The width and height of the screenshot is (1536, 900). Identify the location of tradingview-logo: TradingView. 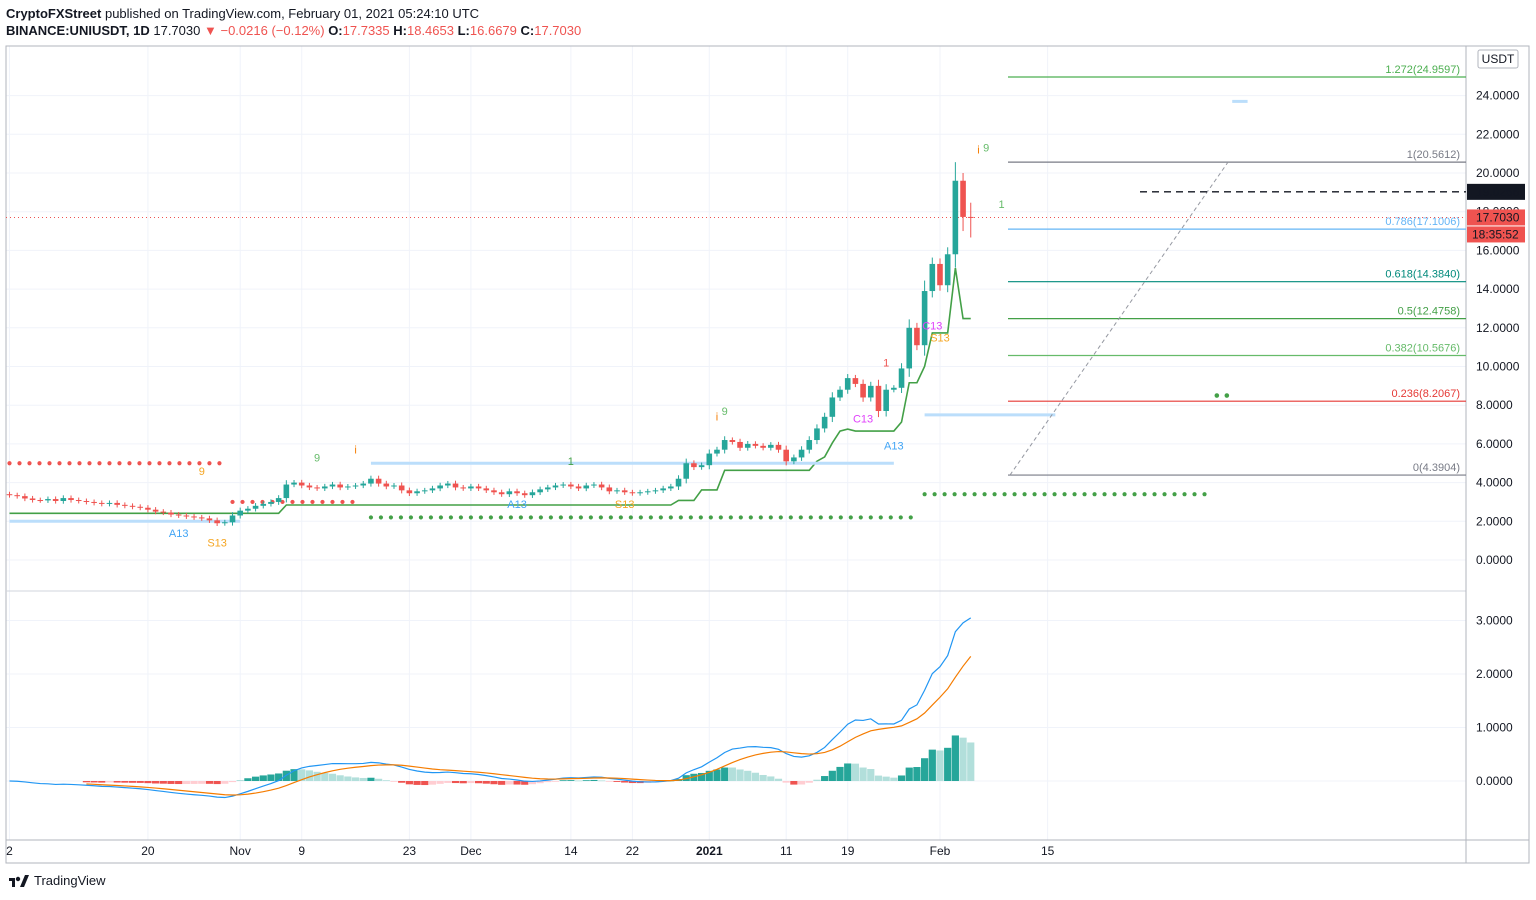
(57, 880).